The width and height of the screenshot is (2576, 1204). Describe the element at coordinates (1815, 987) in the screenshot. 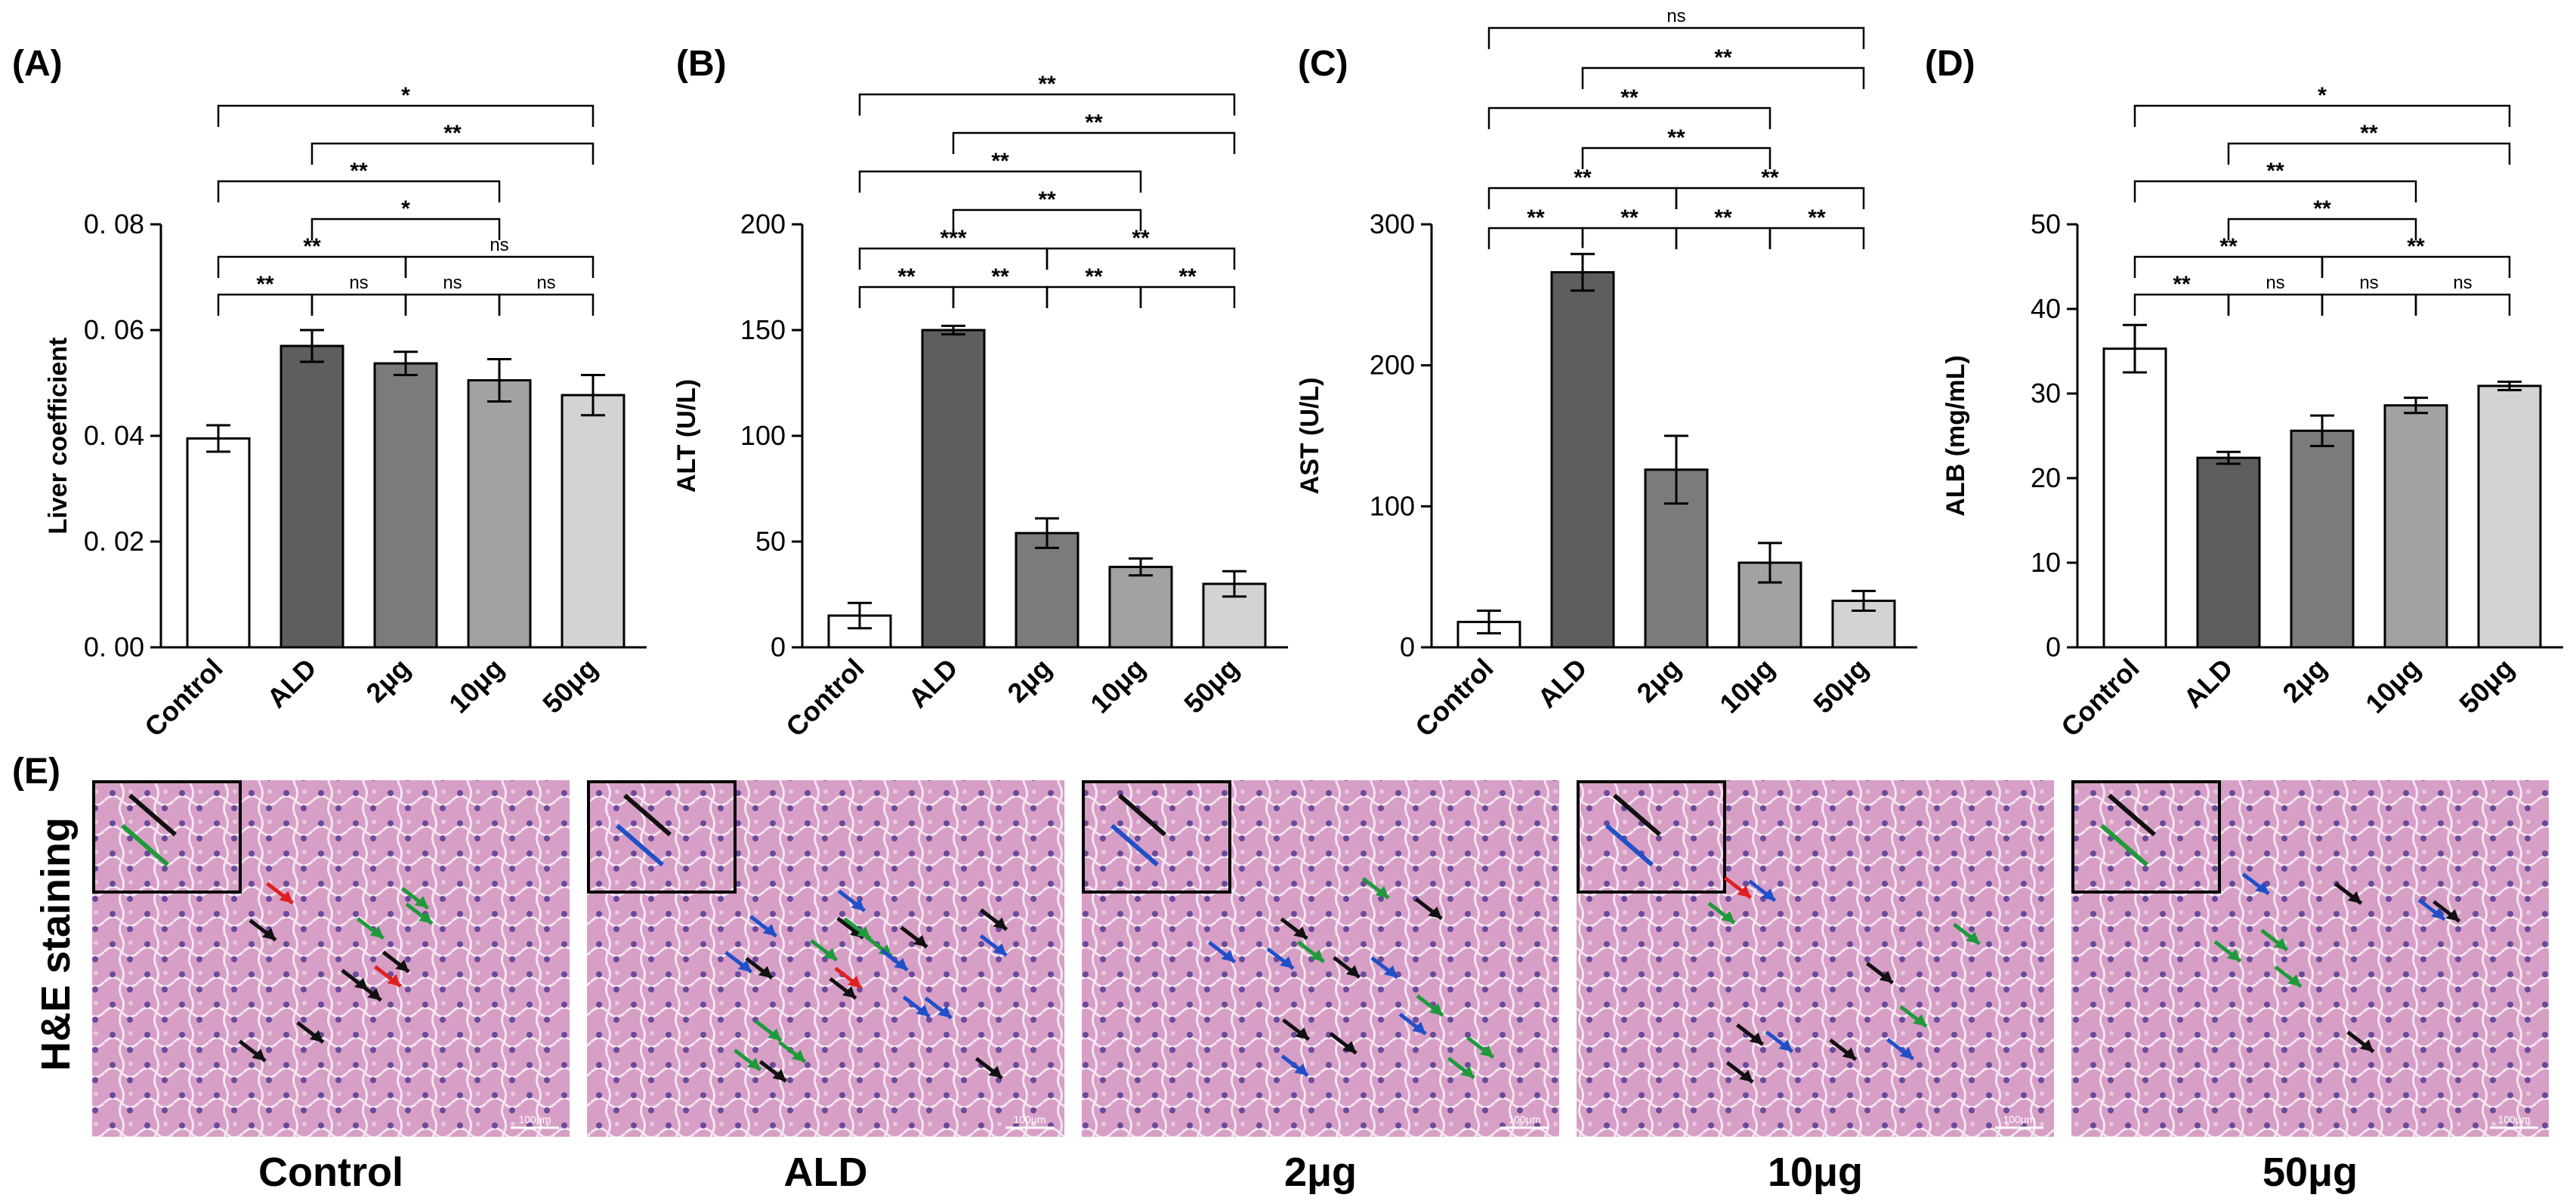

I see `staining-panel-4: 100μm 10μg` at that location.